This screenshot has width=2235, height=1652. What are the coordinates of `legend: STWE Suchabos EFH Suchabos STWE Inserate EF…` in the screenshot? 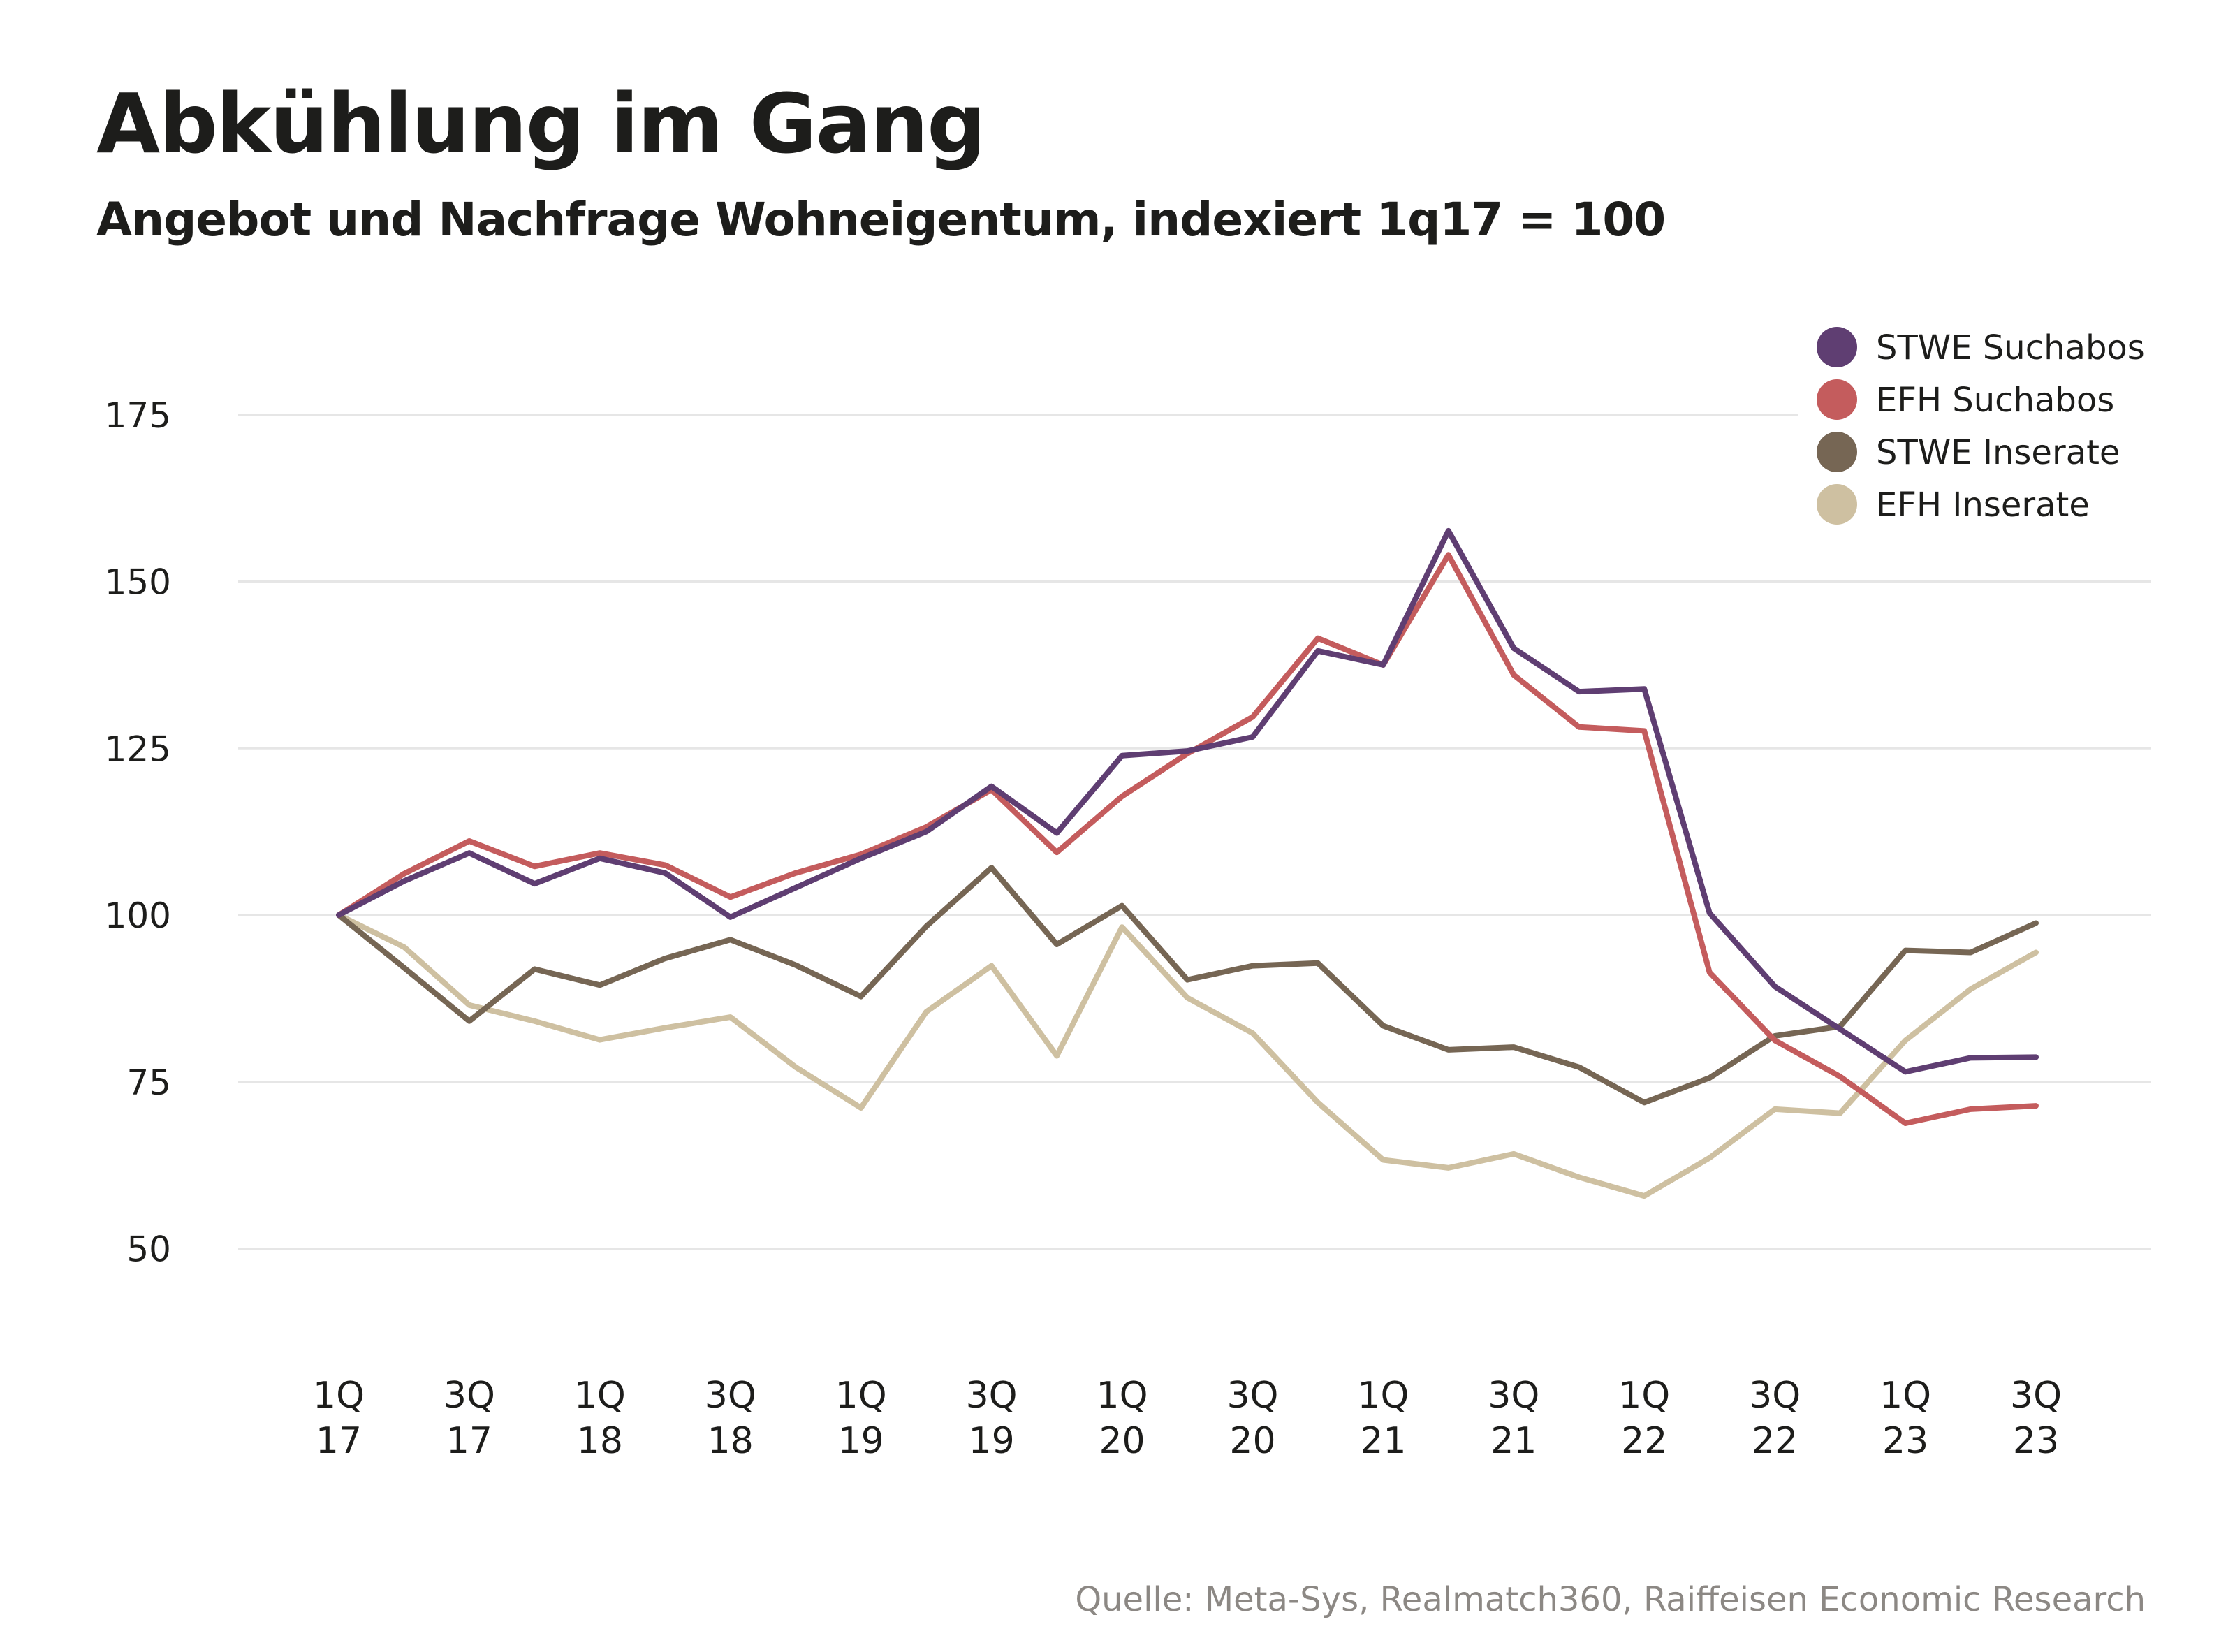 It's located at (1981, 426).